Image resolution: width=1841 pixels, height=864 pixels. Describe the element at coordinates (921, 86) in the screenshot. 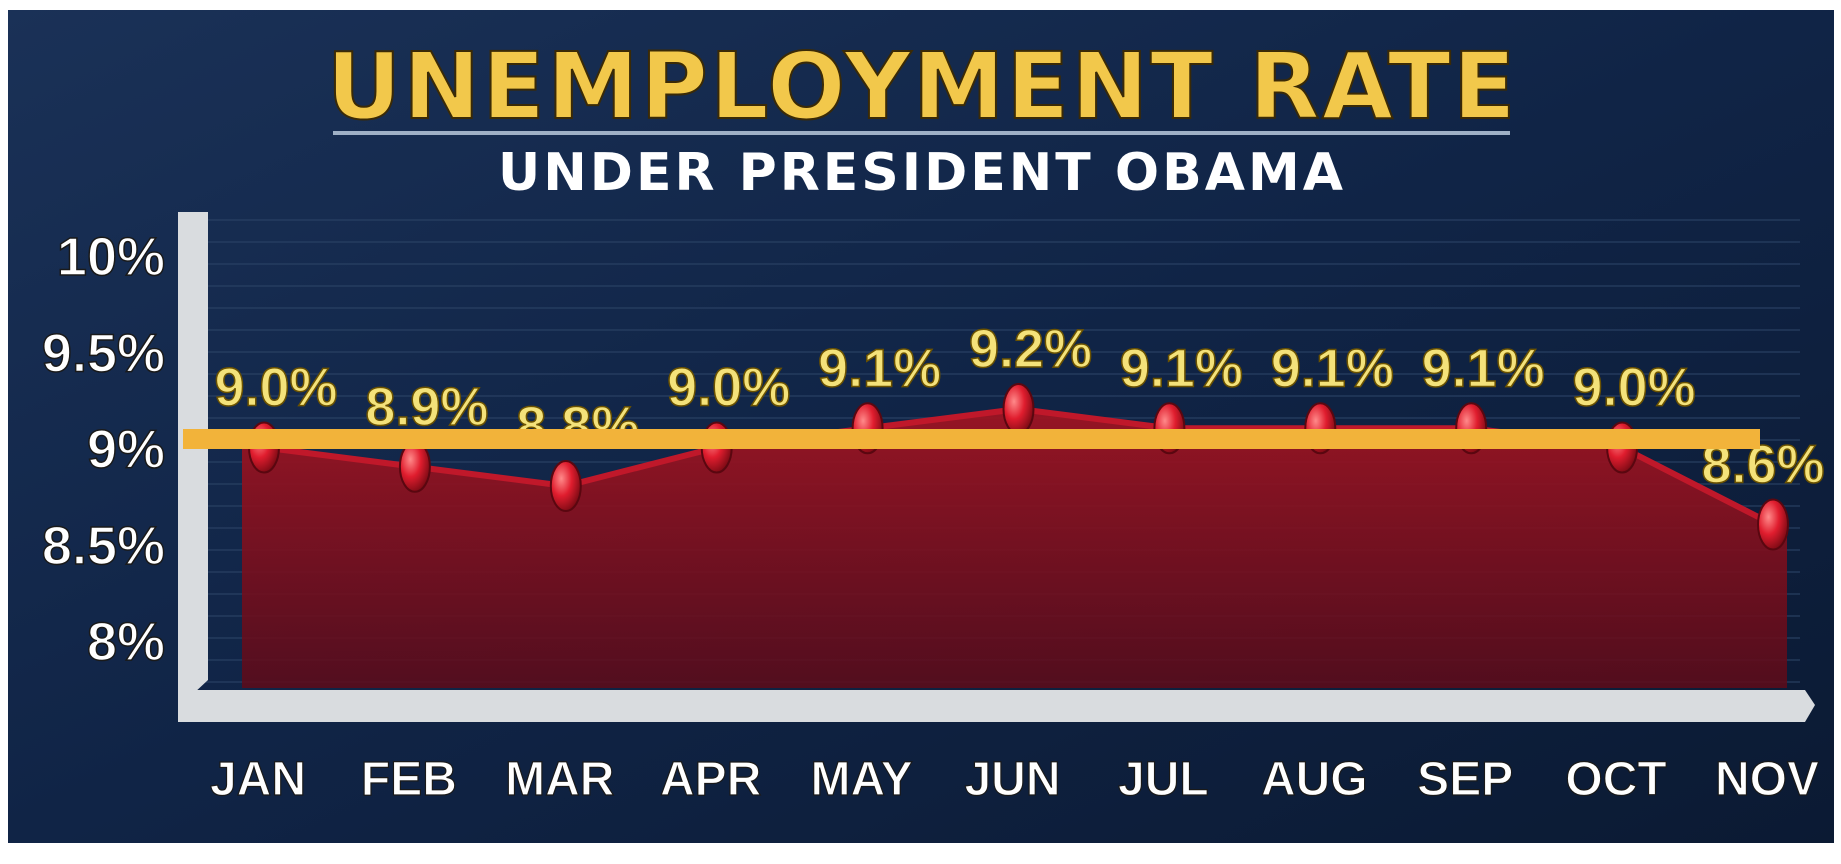

I see `chart-title: UNEMPLOYMENT RATE` at that location.